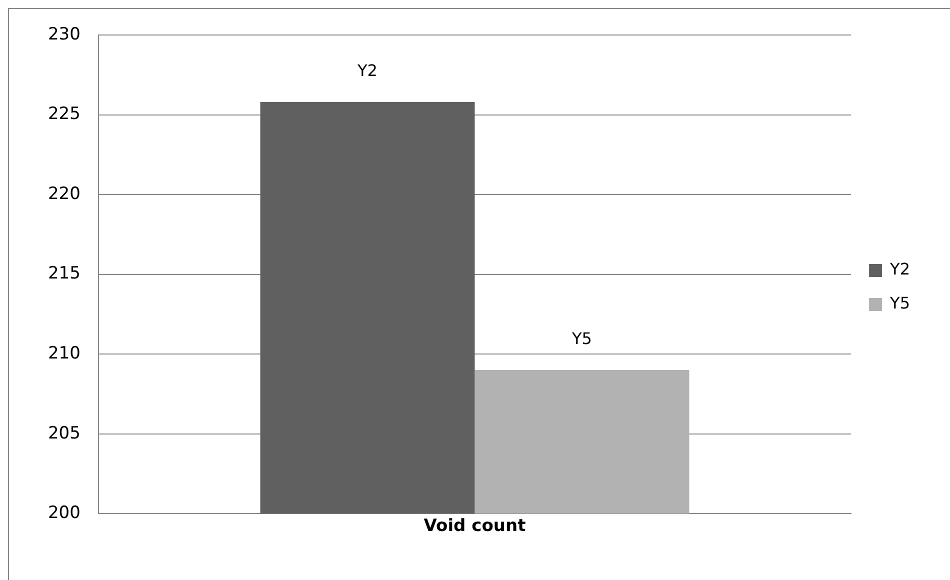 Image resolution: width=950 pixels, height=580 pixels. Describe the element at coordinates (64, 34) in the screenshot. I see `y-tick-label: 230` at that location.